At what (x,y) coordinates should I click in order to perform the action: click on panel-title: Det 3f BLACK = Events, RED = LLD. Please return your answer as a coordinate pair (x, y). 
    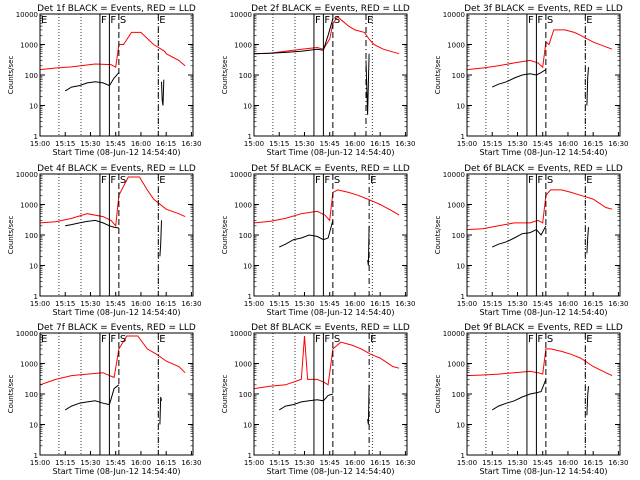
    Looking at the image, I should click on (543, 9).